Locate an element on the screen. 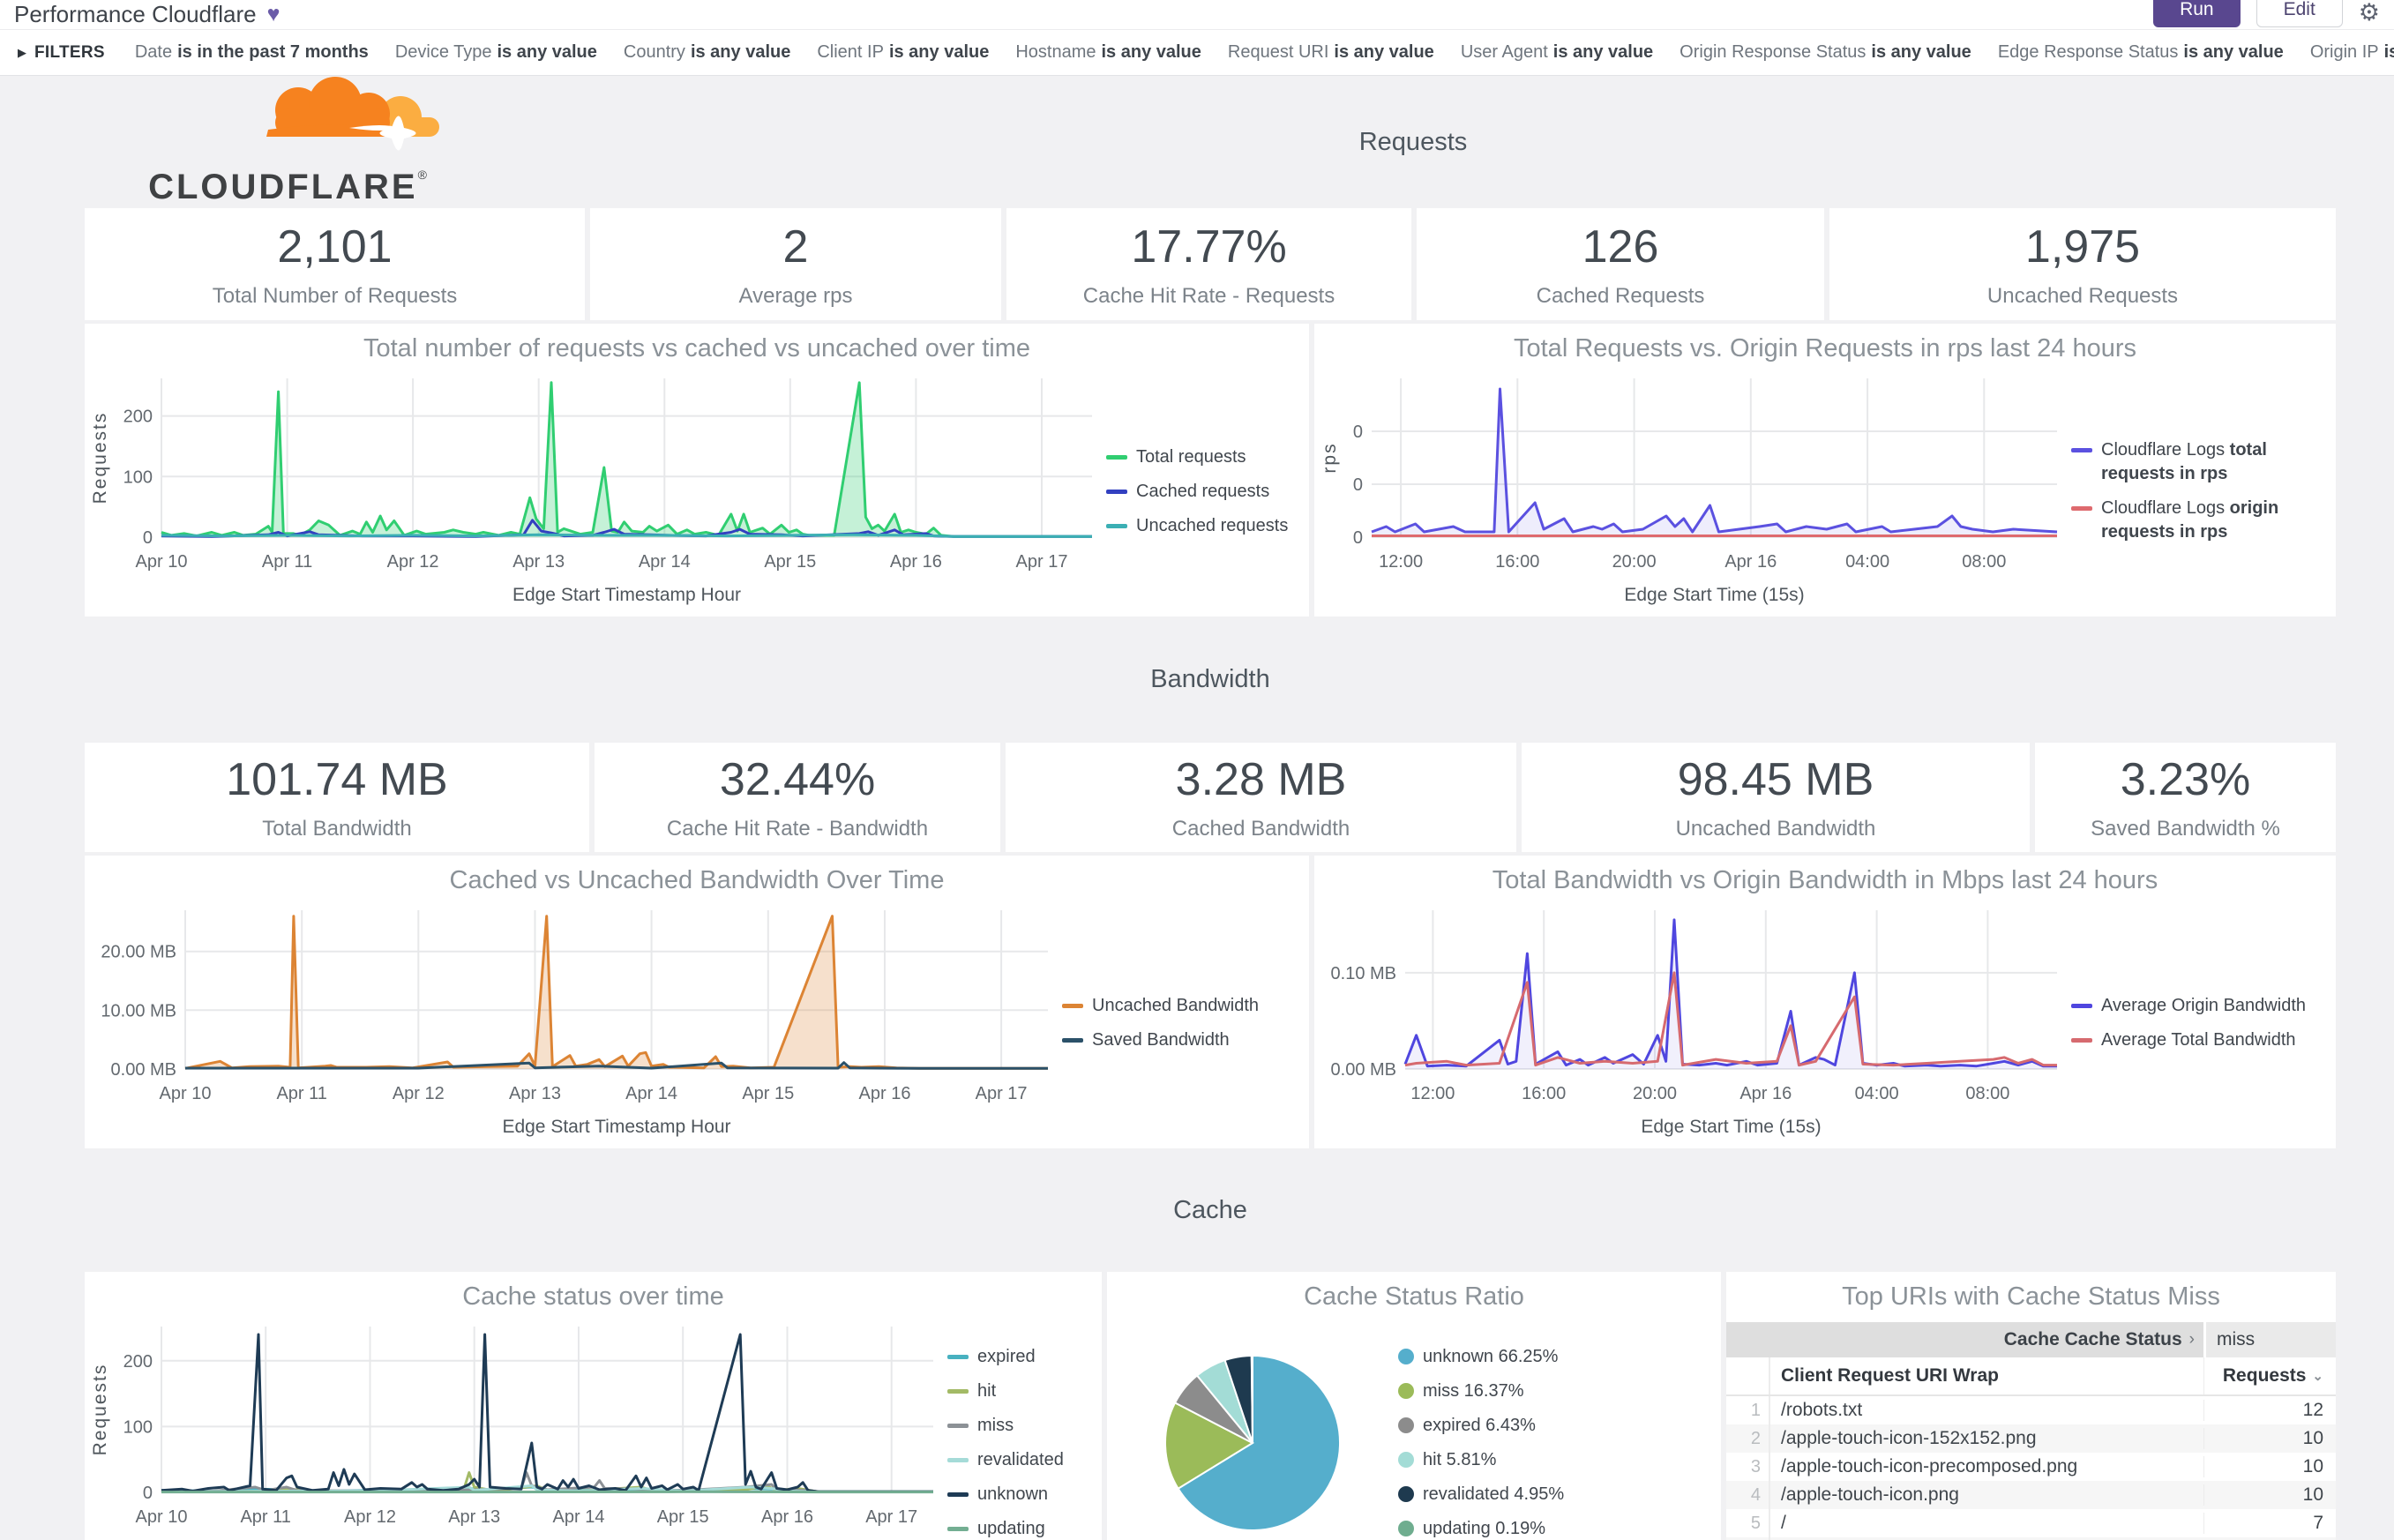 Image resolution: width=2394 pixels, height=1540 pixels. table-row: 3/apple-touch-icon-precomposed.png 10 is located at coordinates (2031, 1467).